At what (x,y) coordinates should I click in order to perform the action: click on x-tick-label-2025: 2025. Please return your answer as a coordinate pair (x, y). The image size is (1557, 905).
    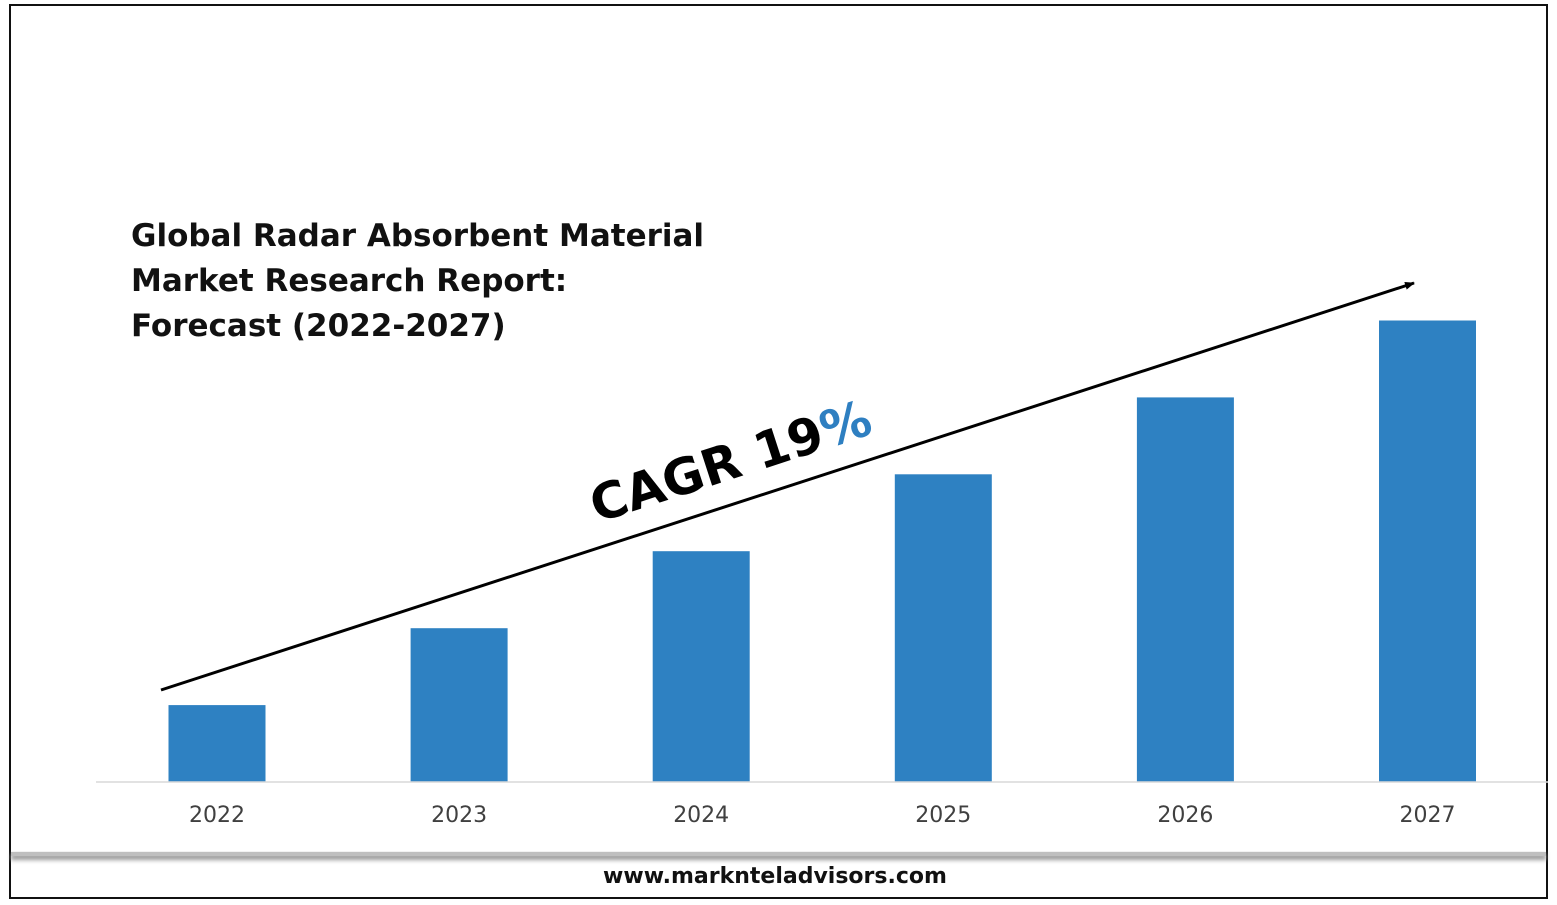
    Looking at the image, I should click on (943, 815).